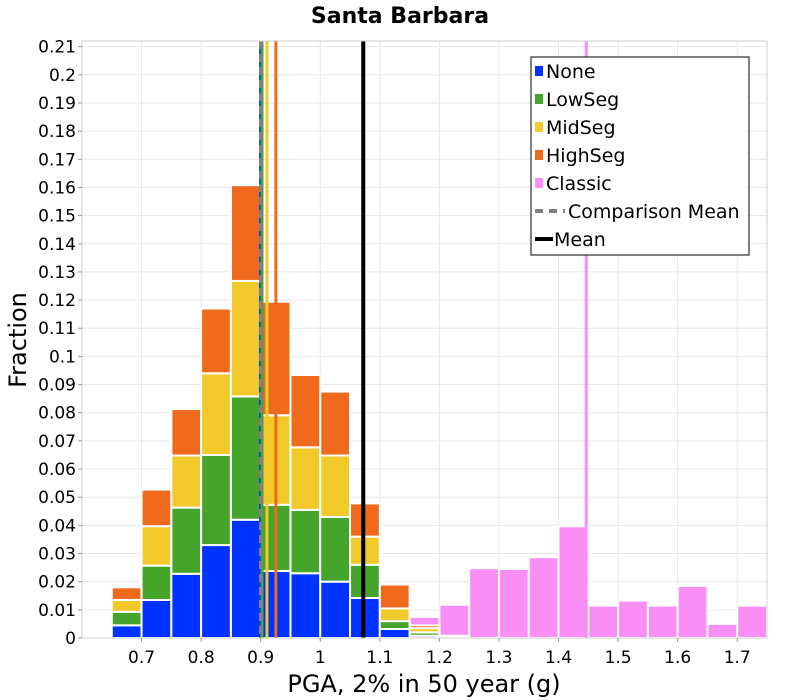  Describe the element at coordinates (57, 245) in the screenshot. I see `y-tick-label: 0.14` at that location.